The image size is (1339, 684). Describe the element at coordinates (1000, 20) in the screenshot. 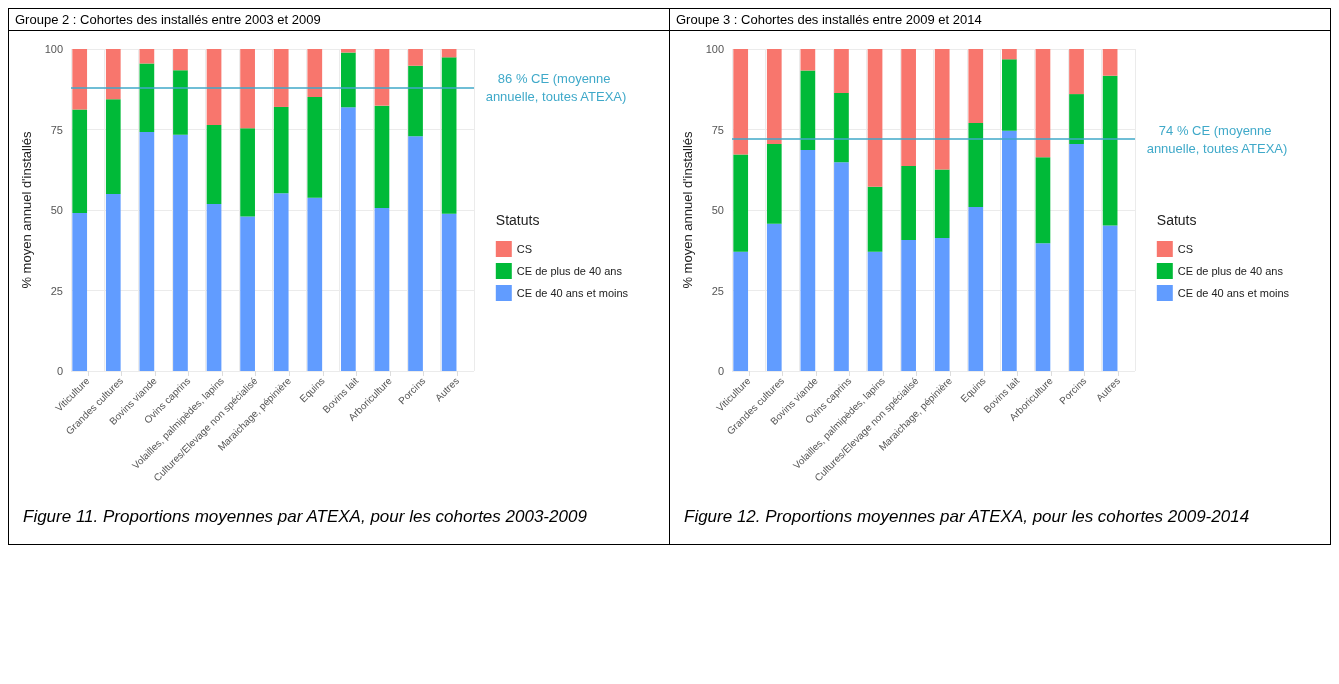

I see `chart-title: Groupe 3 : Cohortes des installés entre 2009 et 2014` at that location.